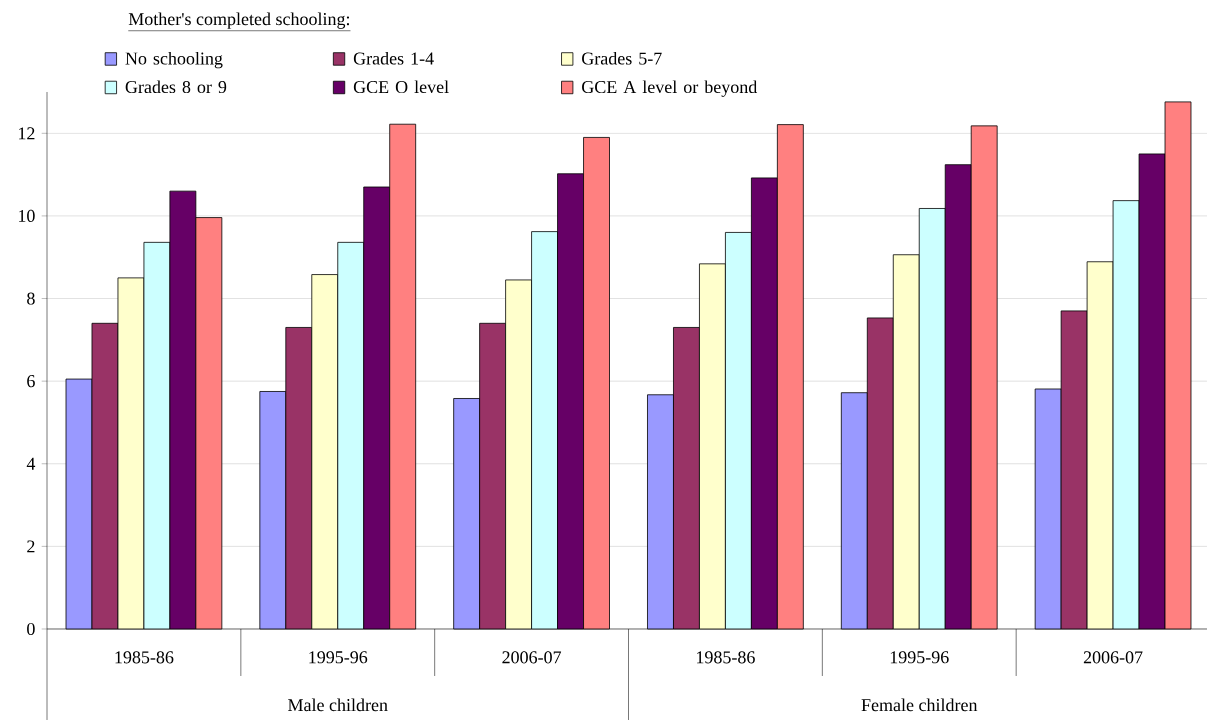  What do you see at coordinates (31, 546) in the screenshot?
I see `y-tick-label: 2` at bounding box center [31, 546].